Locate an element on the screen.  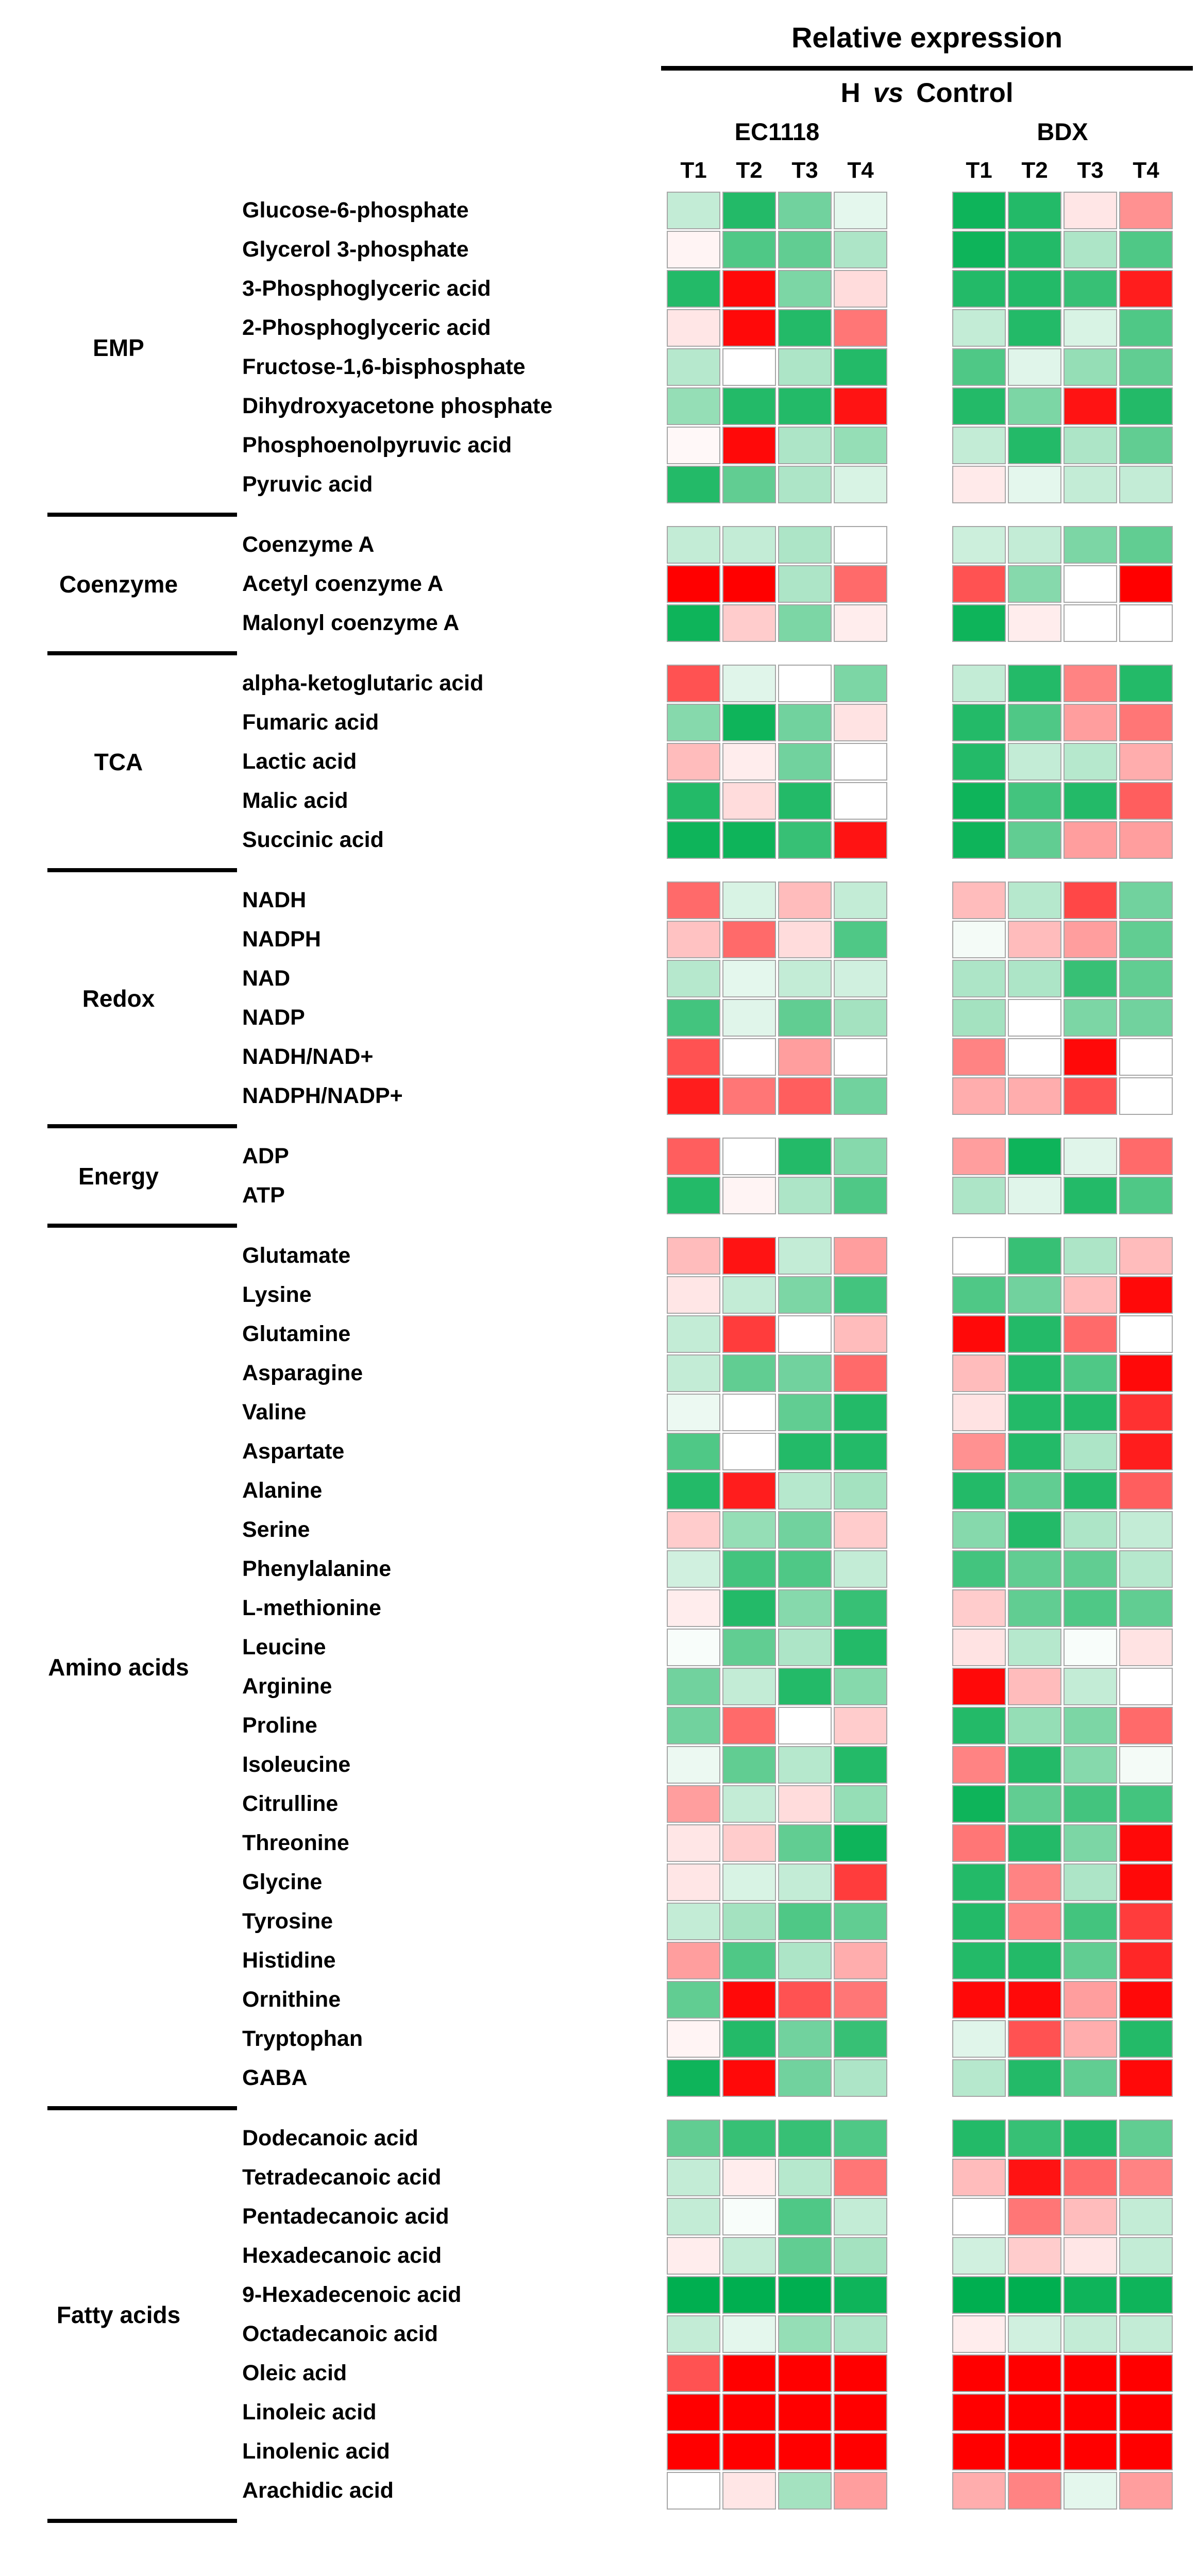
heatmap-row: Fumaric acid is located at coordinates (599, 722).